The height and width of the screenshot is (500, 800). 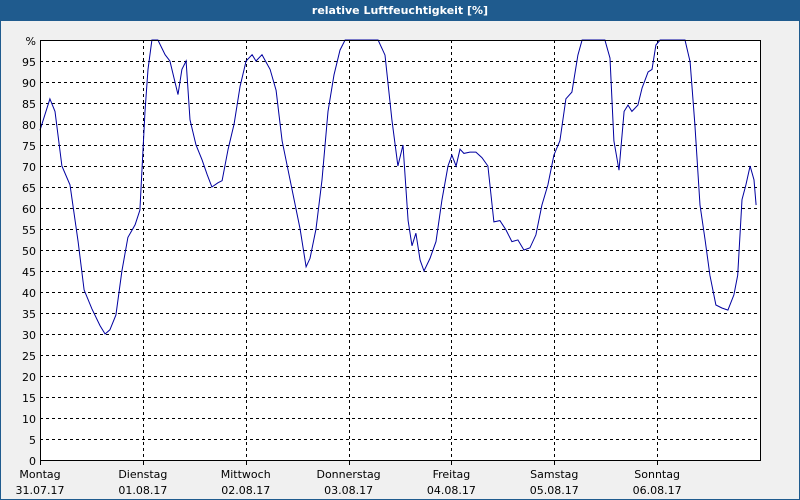 What do you see at coordinates (657, 474) in the screenshot?
I see `x-tick-label: Sonntag` at bounding box center [657, 474].